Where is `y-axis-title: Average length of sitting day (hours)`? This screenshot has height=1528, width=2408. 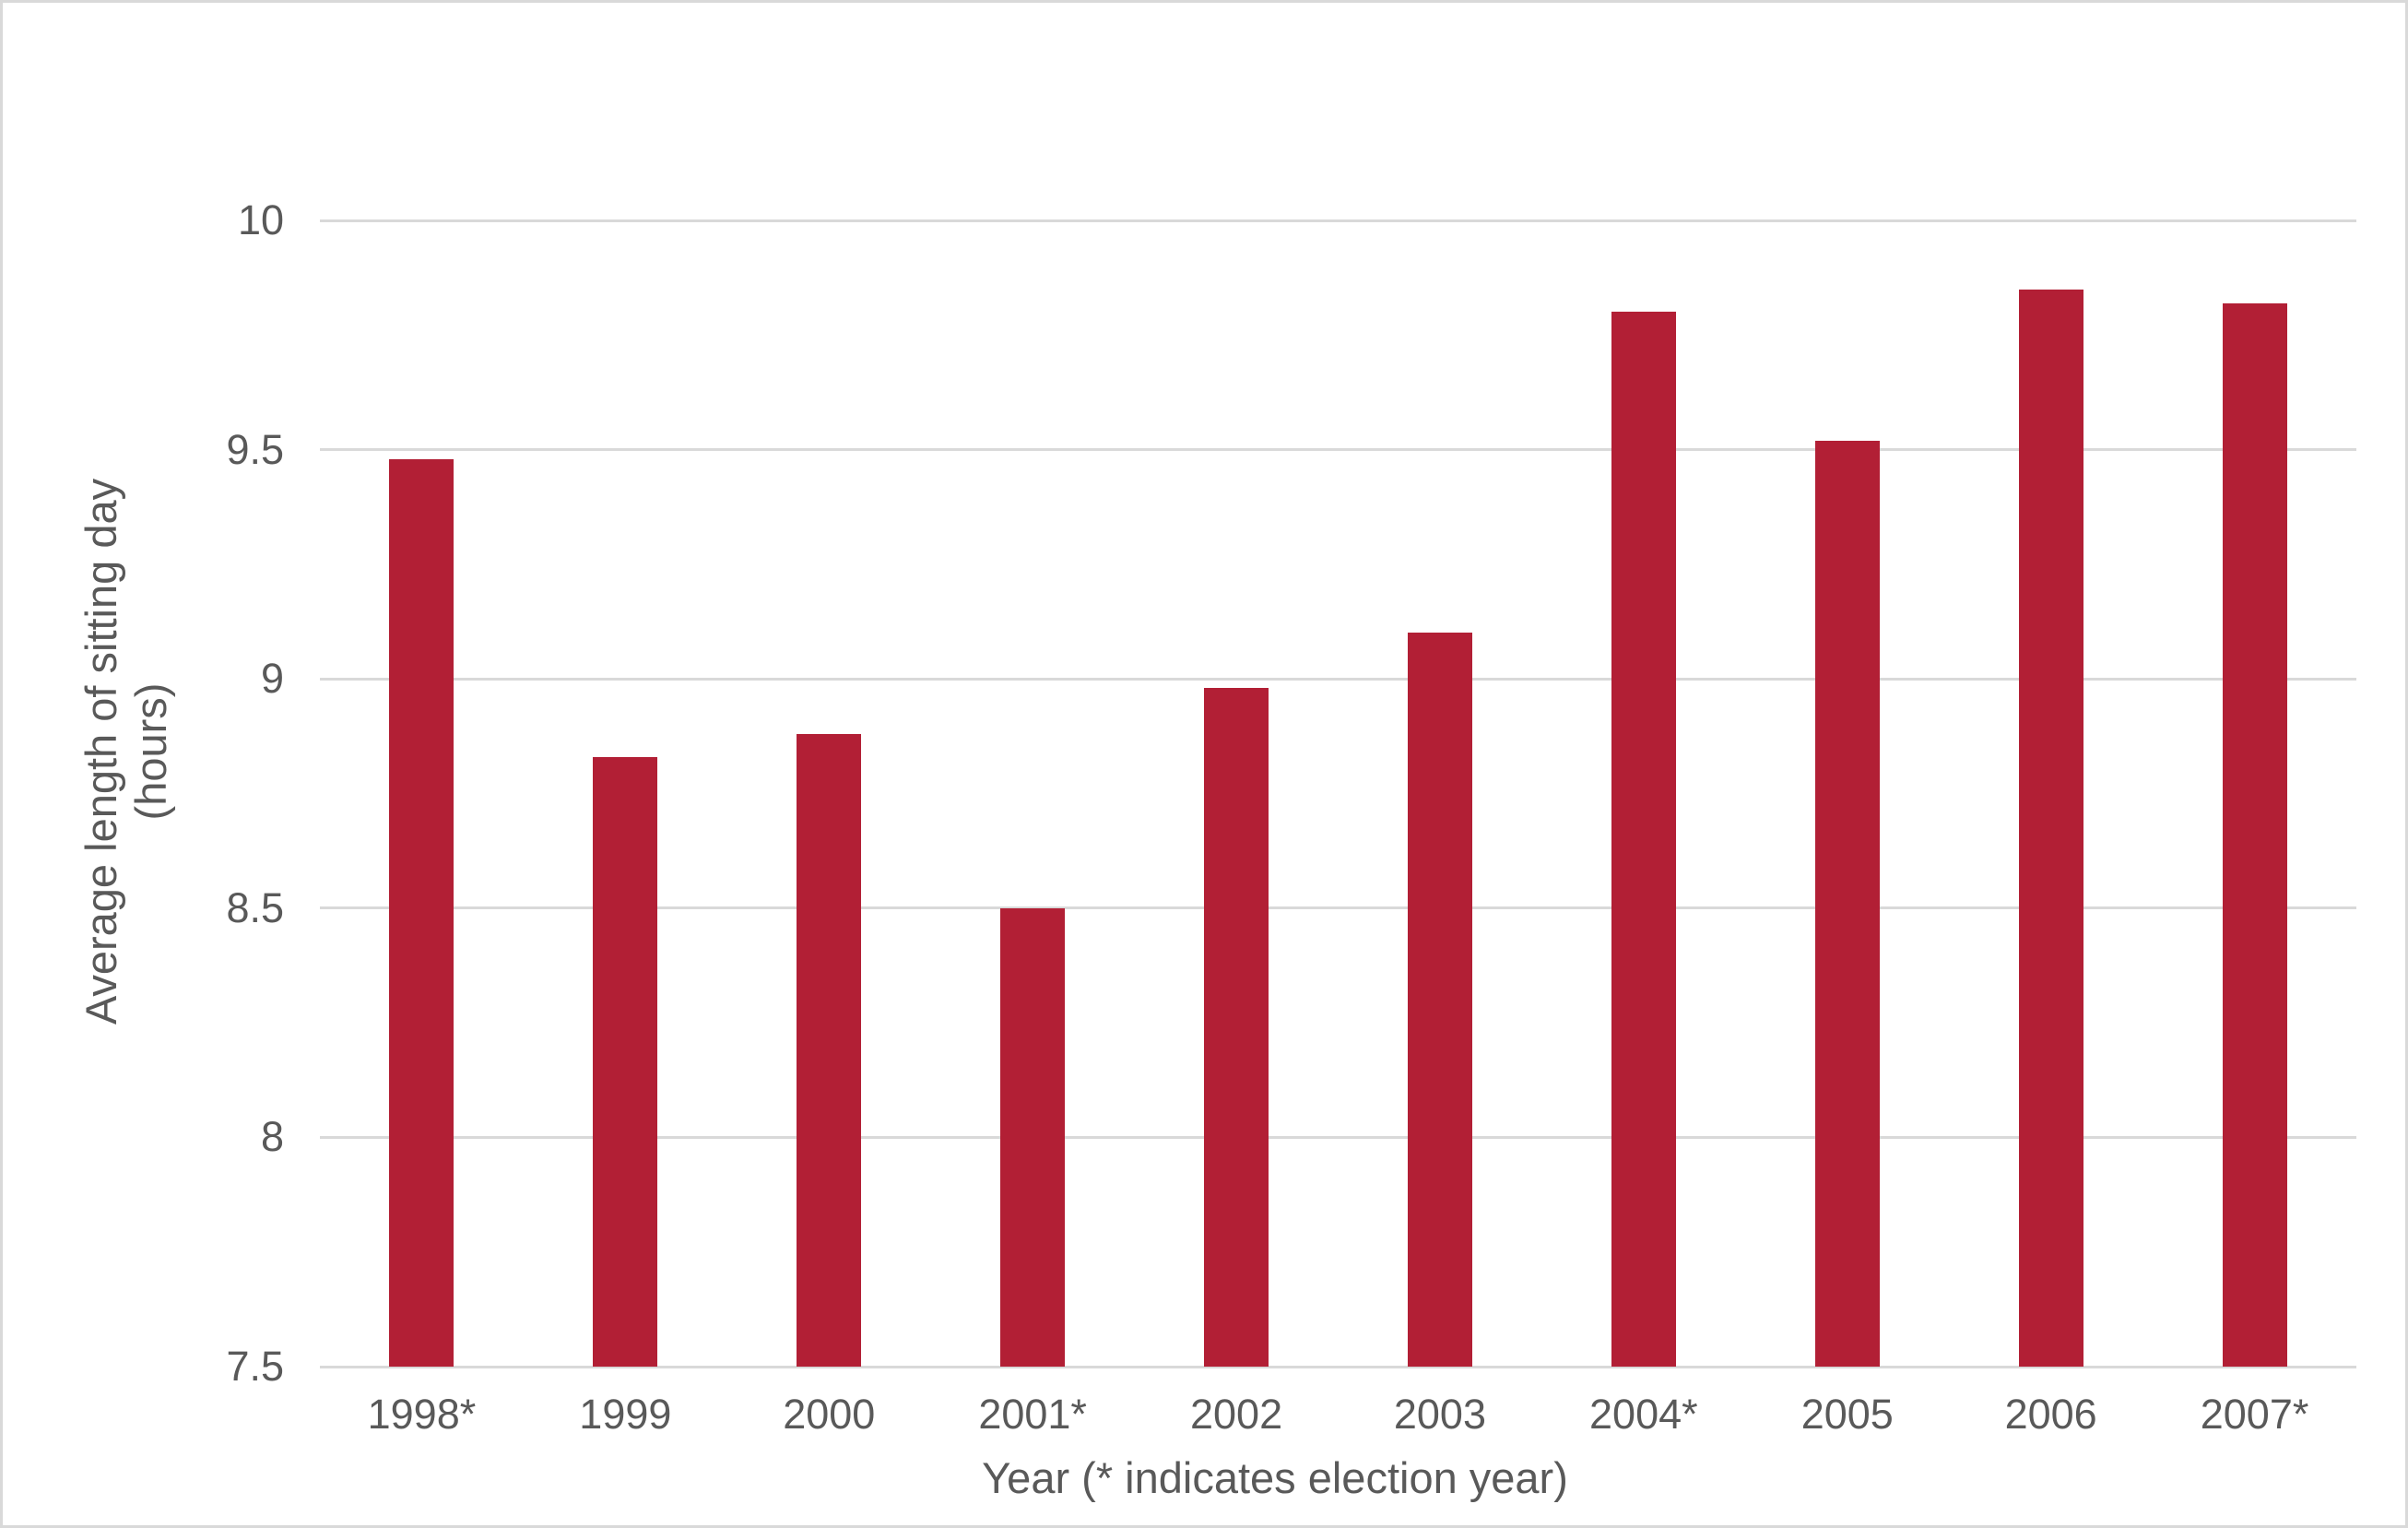 y-axis-title: Average length of sitting day (hours) is located at coordinates (127, 752).